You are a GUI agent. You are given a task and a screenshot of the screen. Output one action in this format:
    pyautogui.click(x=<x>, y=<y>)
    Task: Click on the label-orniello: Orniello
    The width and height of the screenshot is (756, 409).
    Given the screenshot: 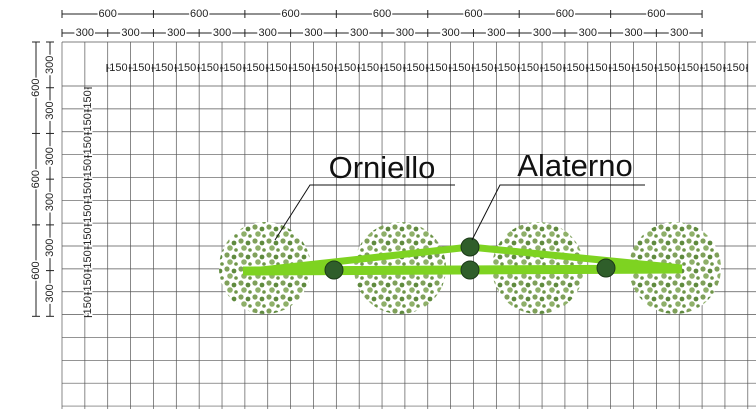 What is the action you would take?
    pyautogui.click(x=382, y=167)
    